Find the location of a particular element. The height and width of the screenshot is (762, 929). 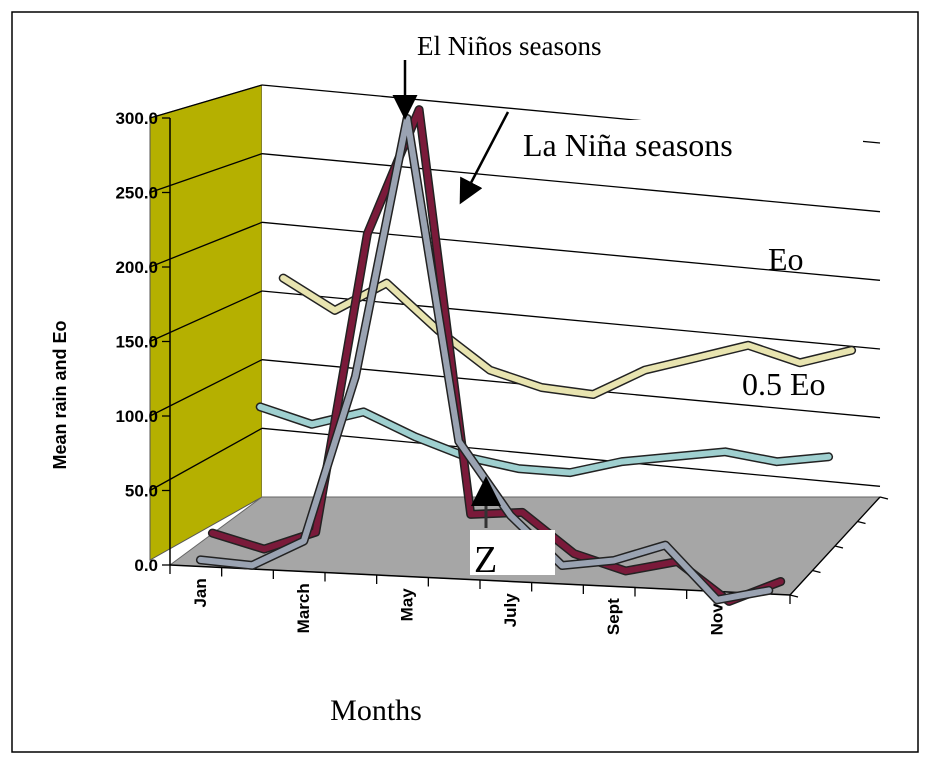

la-nina-label-bg is located at coordinates (690, 144).